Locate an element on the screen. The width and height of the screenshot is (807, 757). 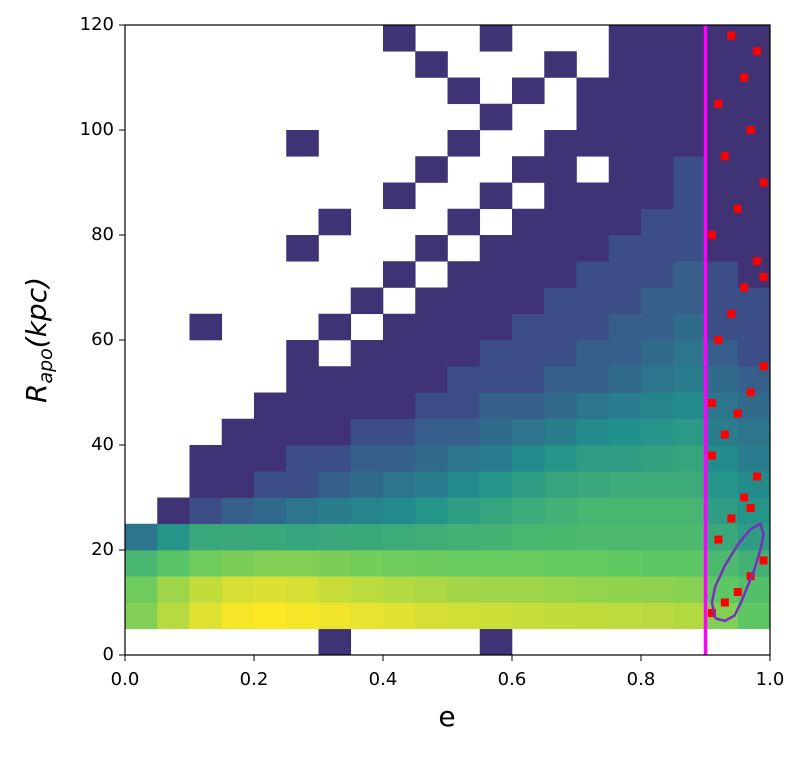
x-tick-label: 0.0 is located at coordinates (125, 679).